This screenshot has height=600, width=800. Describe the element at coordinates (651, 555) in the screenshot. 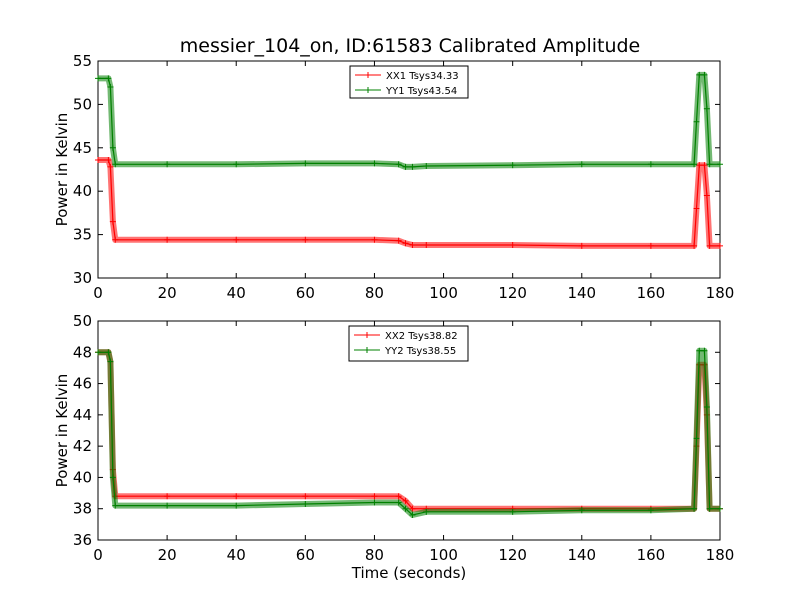

I see `x-tick-label-1-160: 160` at that location.